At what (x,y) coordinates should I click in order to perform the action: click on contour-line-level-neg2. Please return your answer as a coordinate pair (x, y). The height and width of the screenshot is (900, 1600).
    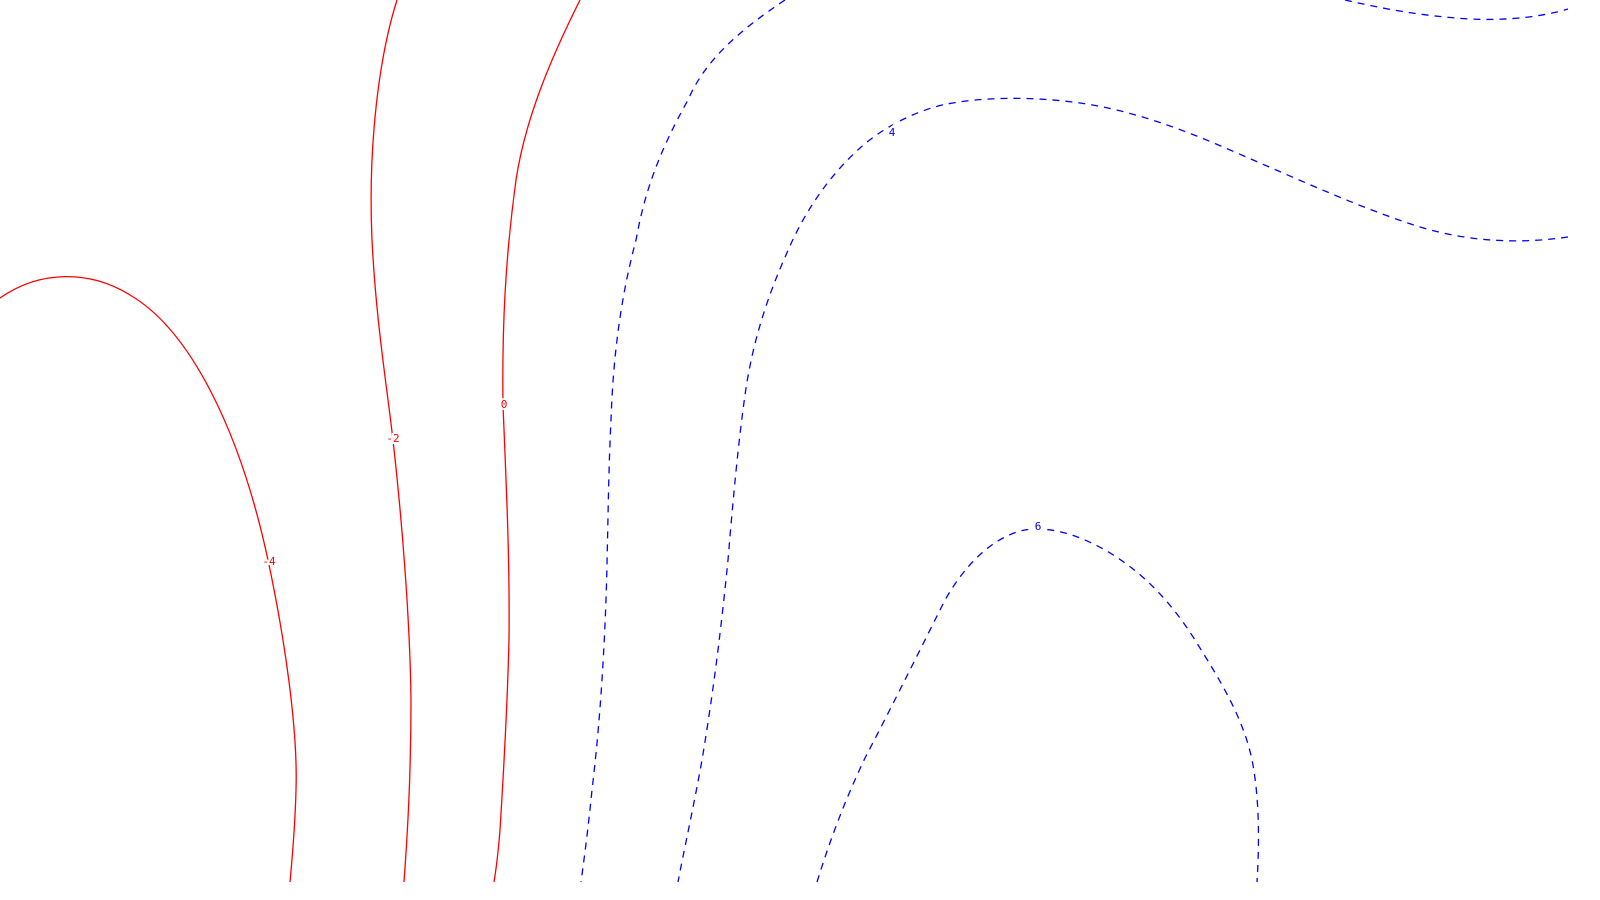
    Looking at the image, I should click on (391, 441).